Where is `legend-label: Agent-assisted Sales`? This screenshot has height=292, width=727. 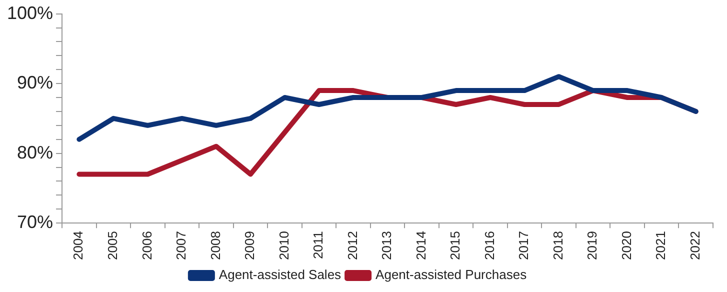
legend-label: Agent-assisted Sales is located at coordinates (280, 274).